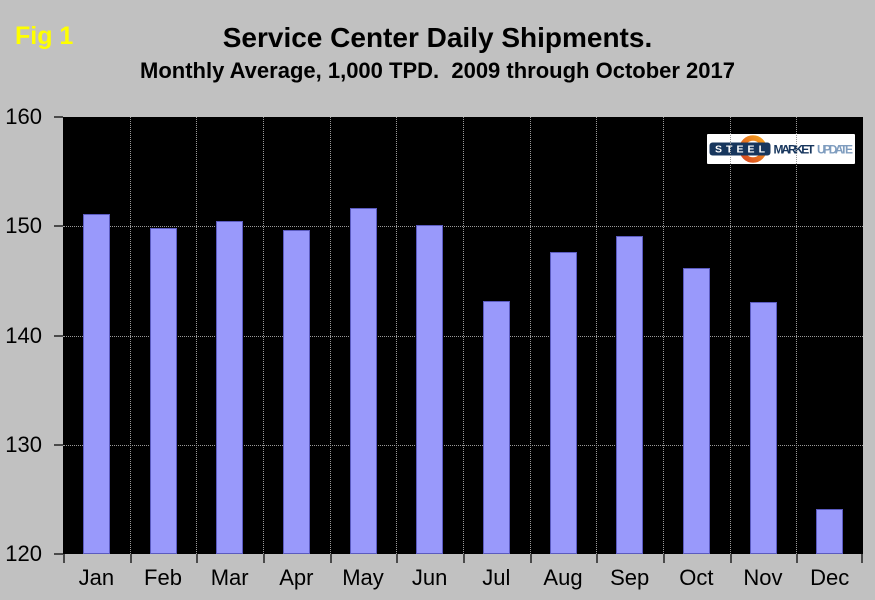 Image resolution: width=875 pixels, height=600 pixels. What do you see at coordinates (835, 149) in the screenshot?
I see `logo-text-update: UPDATE` at bounding box center [835, 149].